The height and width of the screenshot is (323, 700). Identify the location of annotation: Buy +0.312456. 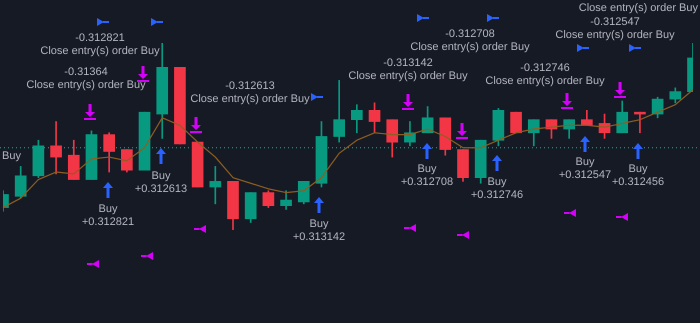
(638, 176).